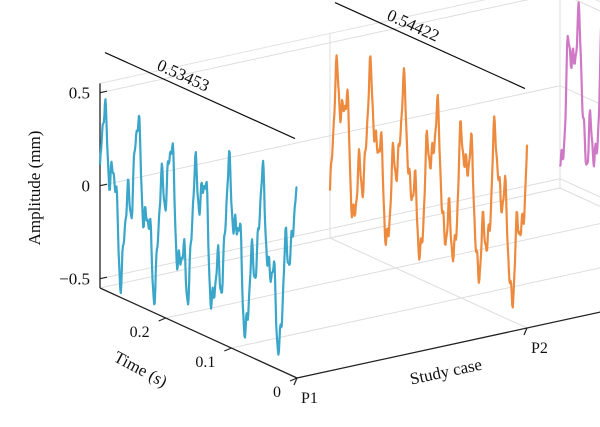  Describe the element at coordinates (74, 279) in the screenshot. I see `amplitude-tick-label: −0.5` at that location.